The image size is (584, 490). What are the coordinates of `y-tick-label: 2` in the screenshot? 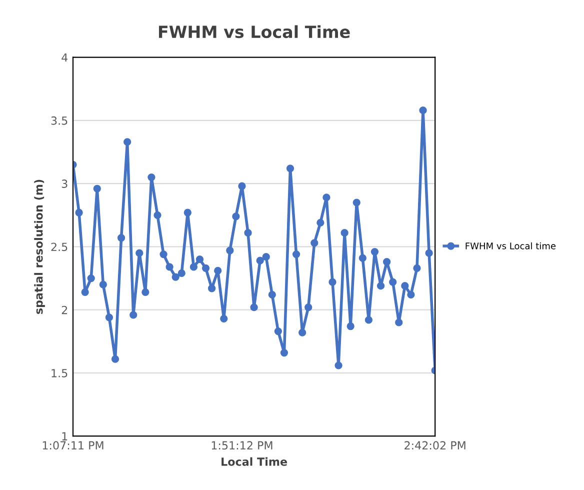 It's located at (65, 310).